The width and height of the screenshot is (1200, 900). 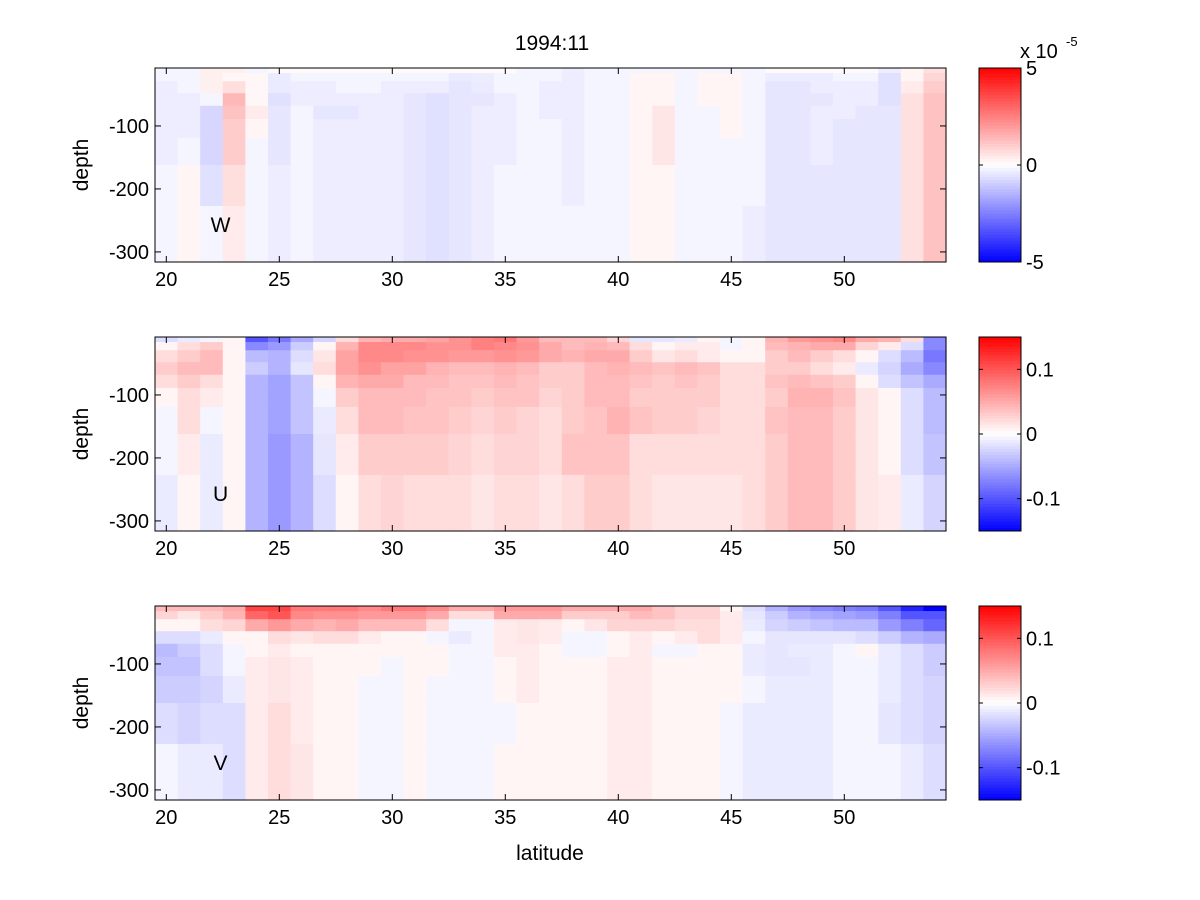 What do you see at coordinates (279, 818) in the screenshot?
I see `x-tick-label: 25` at bounding box center [279, 818].